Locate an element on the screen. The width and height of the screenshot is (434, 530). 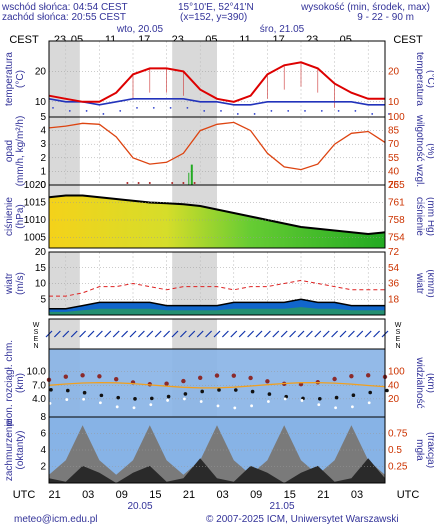
direction-letter-right: W is located at coordinates (398, 325).